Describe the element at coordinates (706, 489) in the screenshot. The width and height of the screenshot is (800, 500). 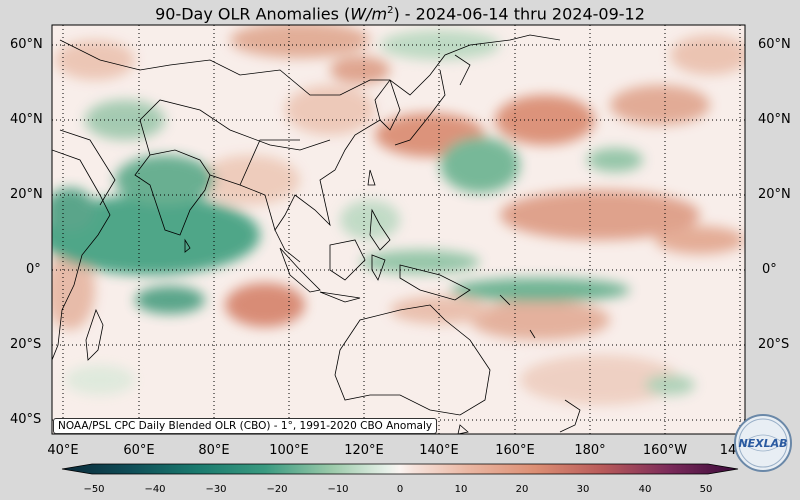
I see `colorbar-tick: 50` at that location.